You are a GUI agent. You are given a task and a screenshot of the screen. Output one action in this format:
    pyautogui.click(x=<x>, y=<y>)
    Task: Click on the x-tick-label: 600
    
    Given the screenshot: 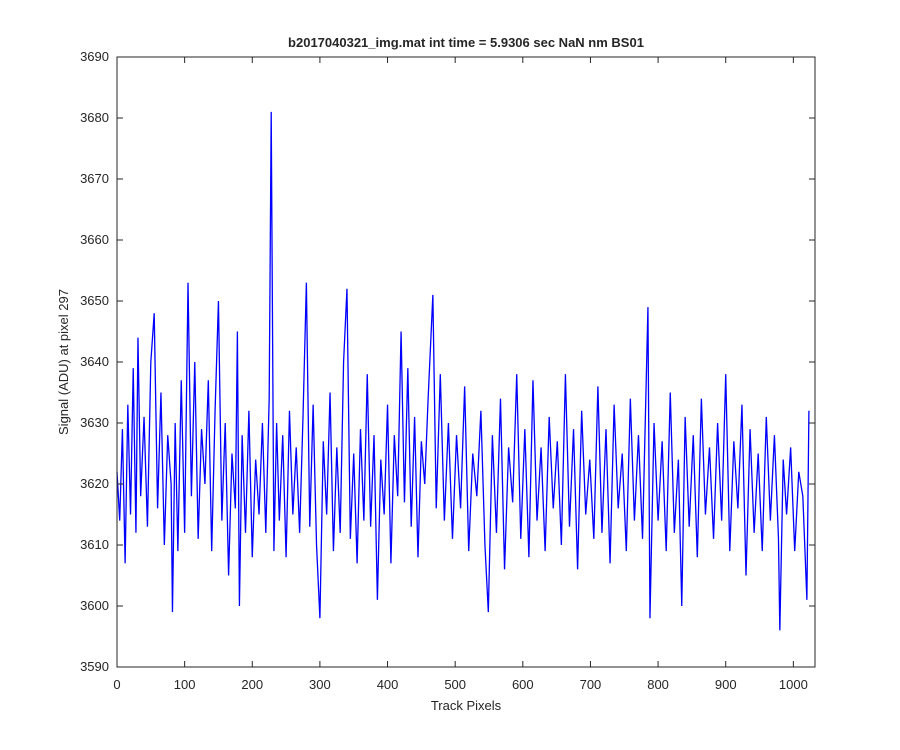 What is the action you would take?
    pyautogui.click(x=523, y=684)
    